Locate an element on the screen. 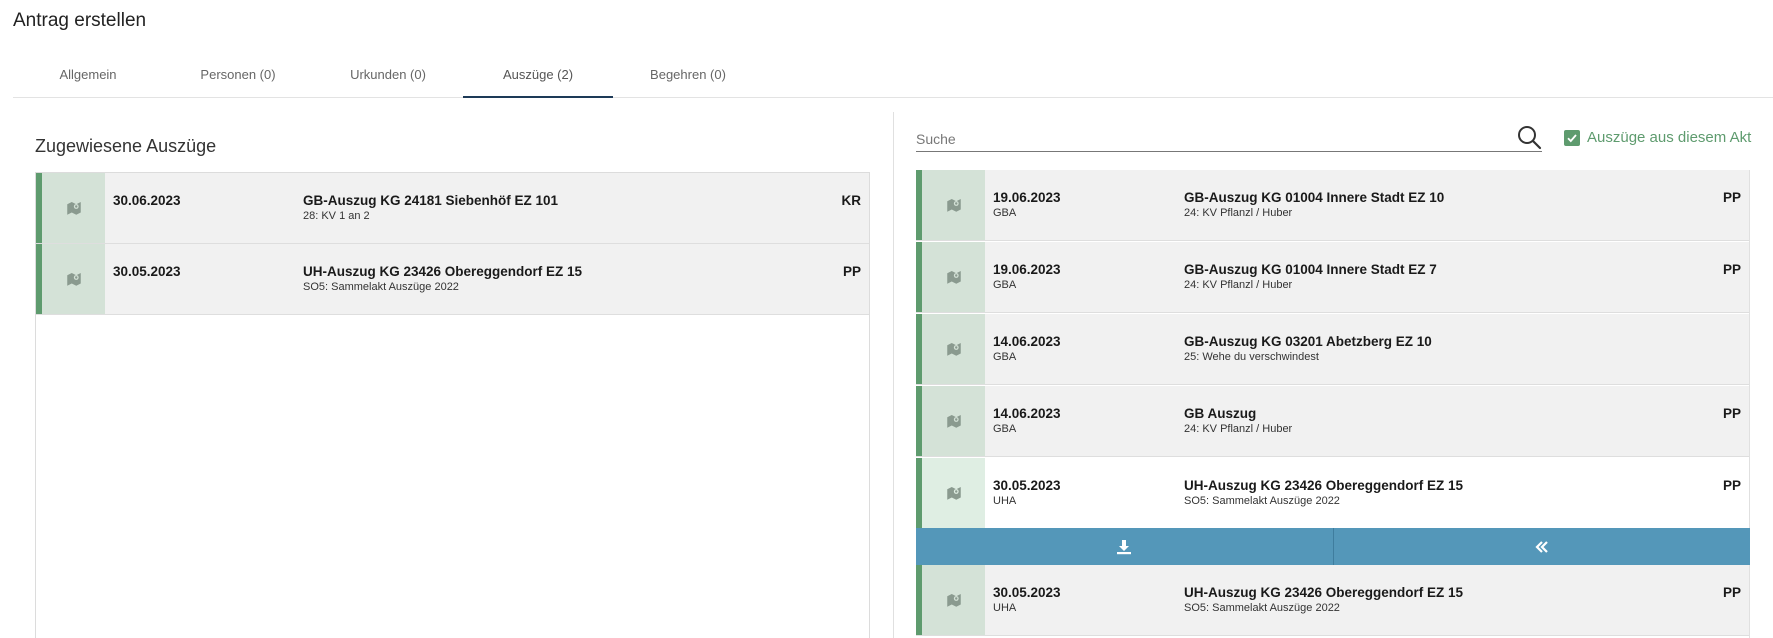 The image size is (1773, 638). row-subtitle: 28: KV 1 an 2 is located at coordinates (336, 216).